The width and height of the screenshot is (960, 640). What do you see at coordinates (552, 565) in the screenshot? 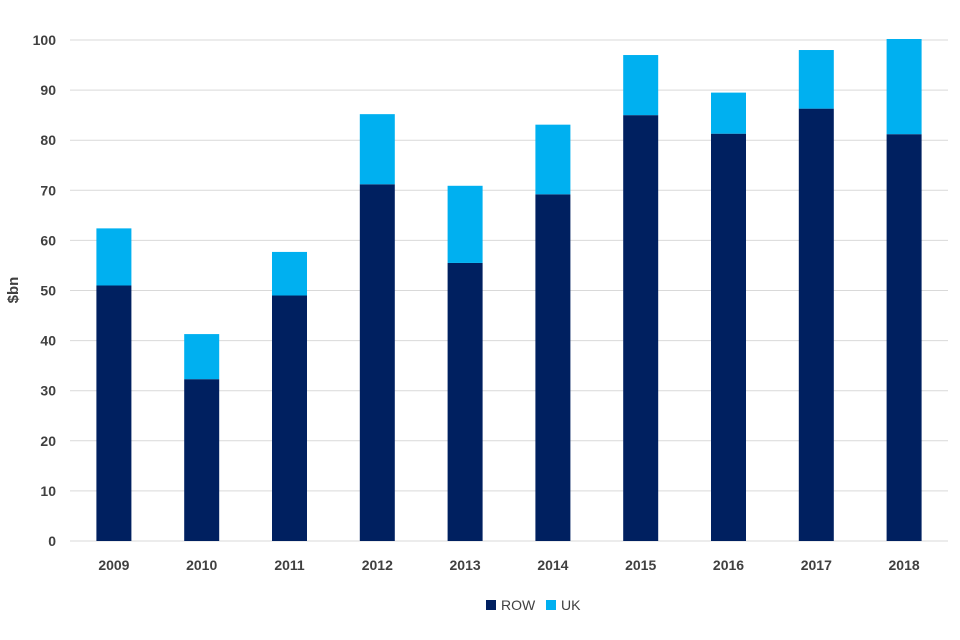
I see `x-tick-label: 2014` at bounding box center [552, 565].